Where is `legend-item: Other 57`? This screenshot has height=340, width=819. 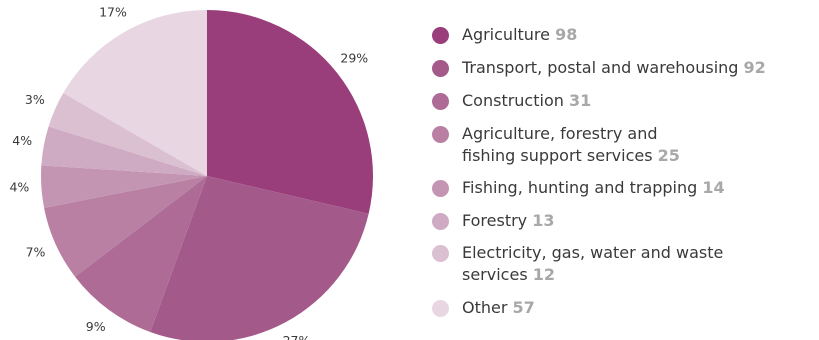
legend-item: Other 57 is located at coordinates (622, 308).